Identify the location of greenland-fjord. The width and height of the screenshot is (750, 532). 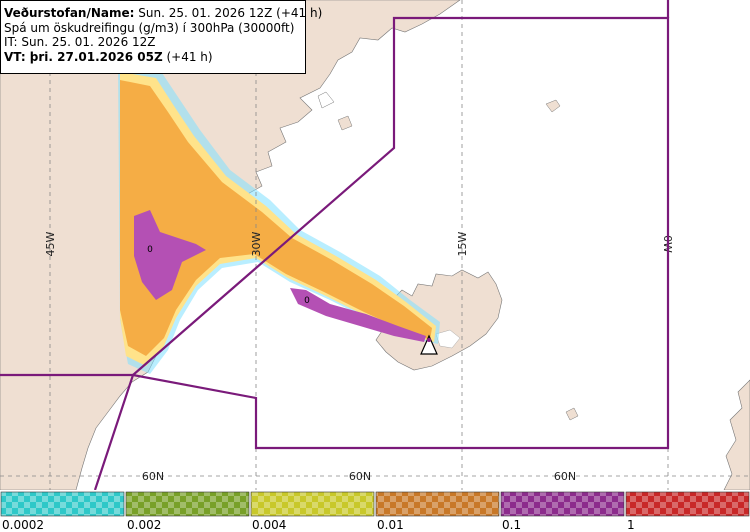
(326, 100).